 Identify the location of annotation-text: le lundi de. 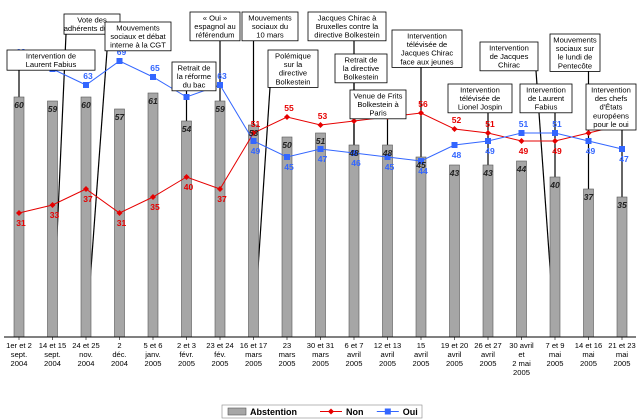
(575, 57).